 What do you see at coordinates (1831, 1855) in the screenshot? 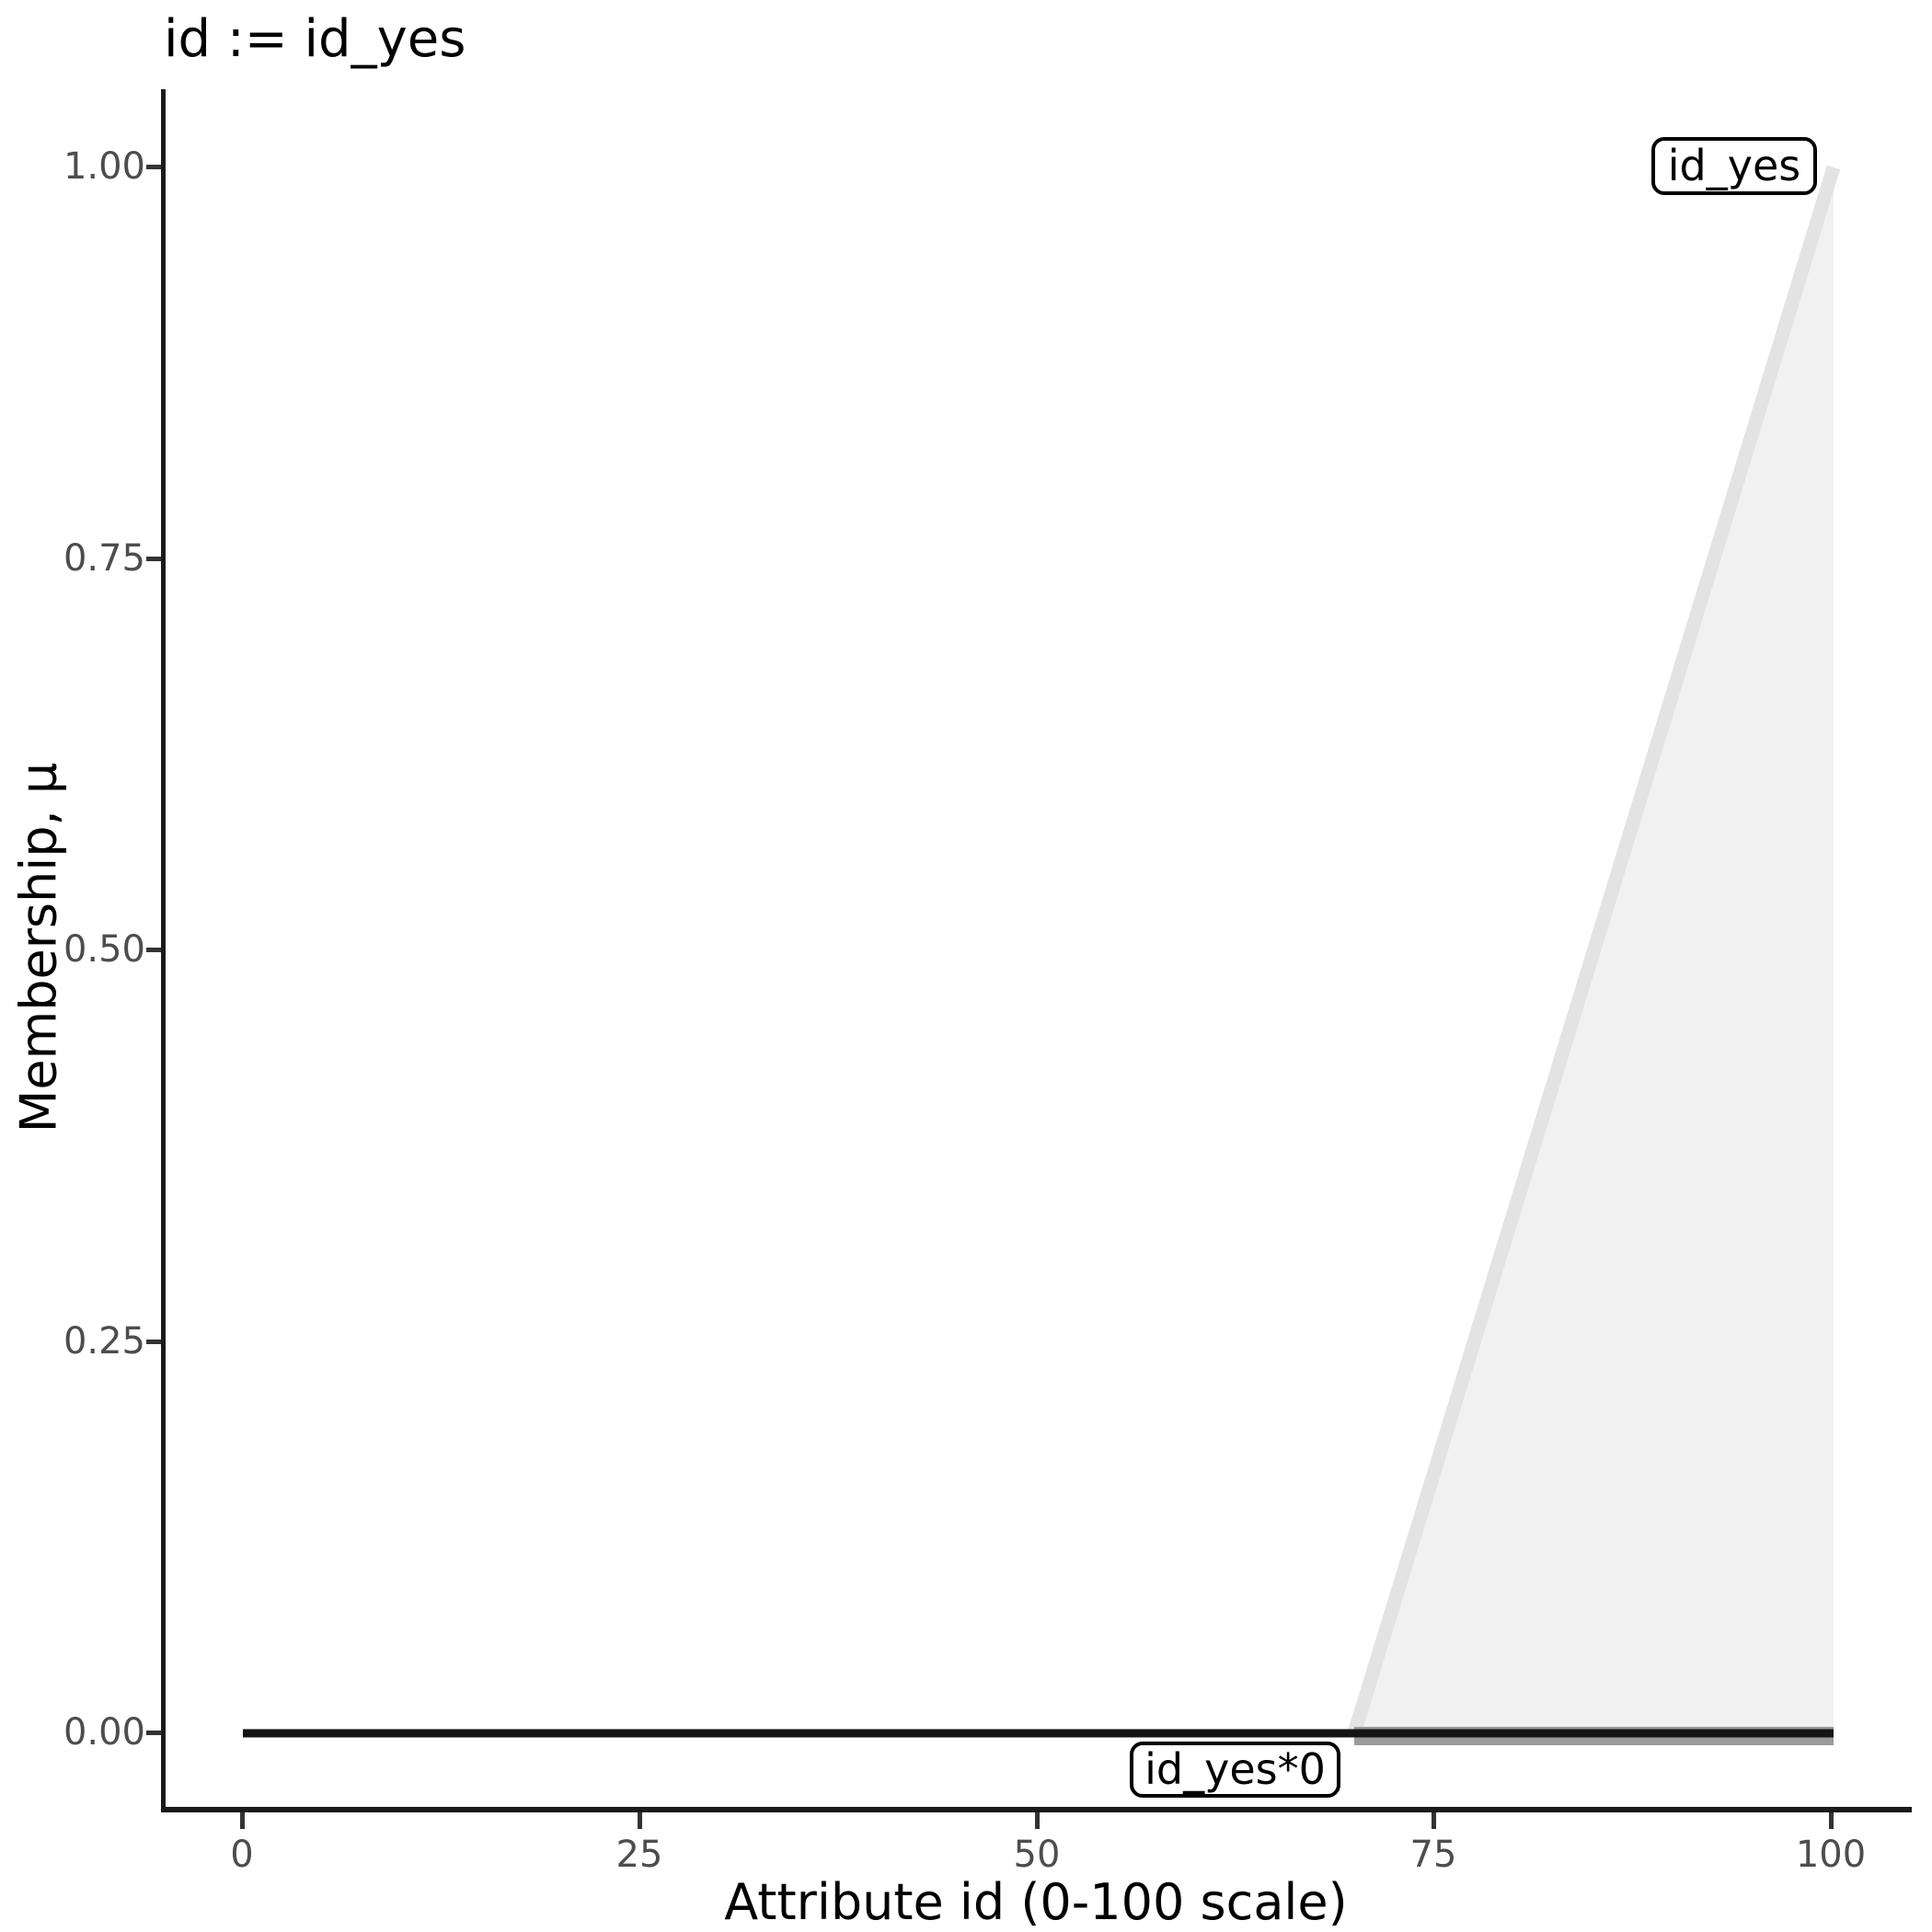
I see `x-tick-label: 100` at bounding box center [1831, 1855].